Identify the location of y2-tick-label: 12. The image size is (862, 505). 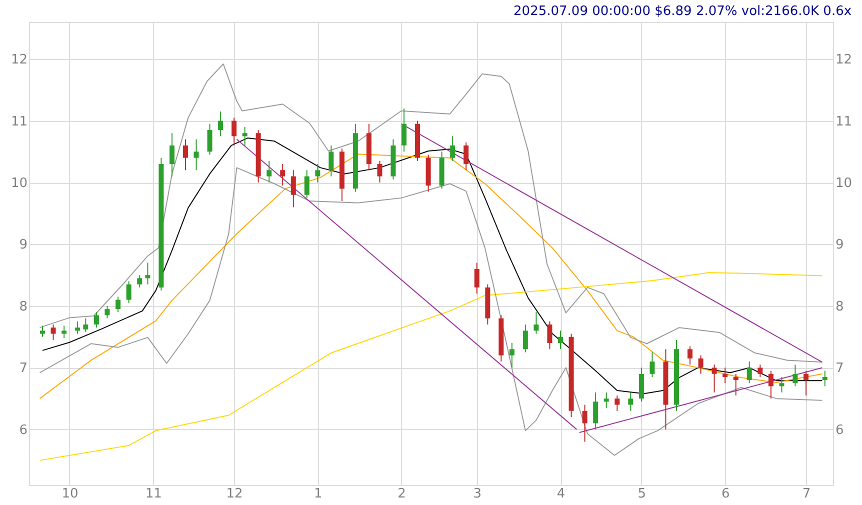
(844, 60).